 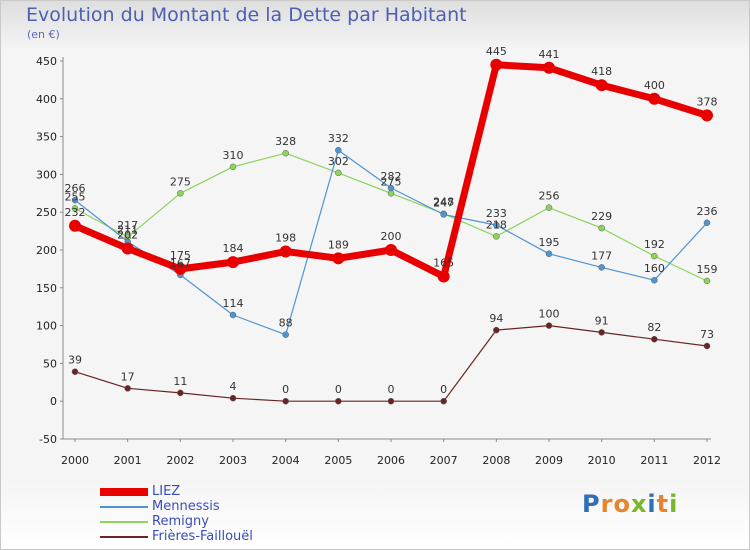 I want to click on data-label: 165, so click(x=443, y=262).